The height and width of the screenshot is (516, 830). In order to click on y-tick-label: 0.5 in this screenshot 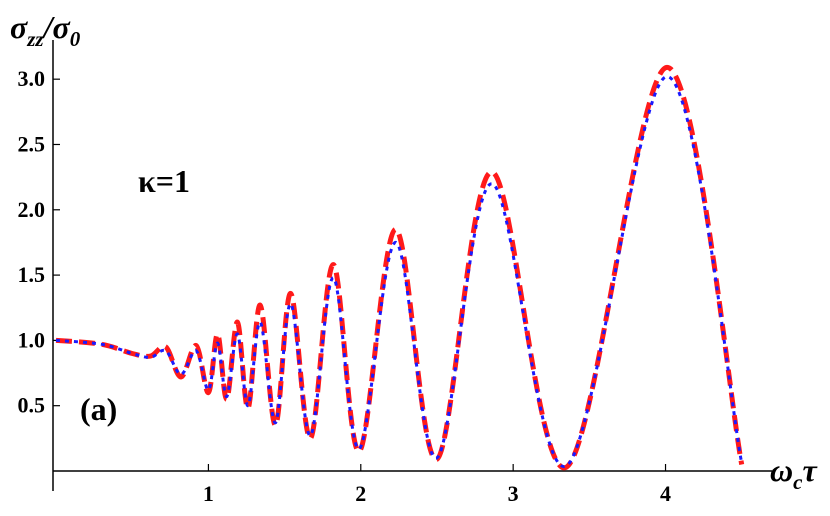, I will do `click(32, 405)`.